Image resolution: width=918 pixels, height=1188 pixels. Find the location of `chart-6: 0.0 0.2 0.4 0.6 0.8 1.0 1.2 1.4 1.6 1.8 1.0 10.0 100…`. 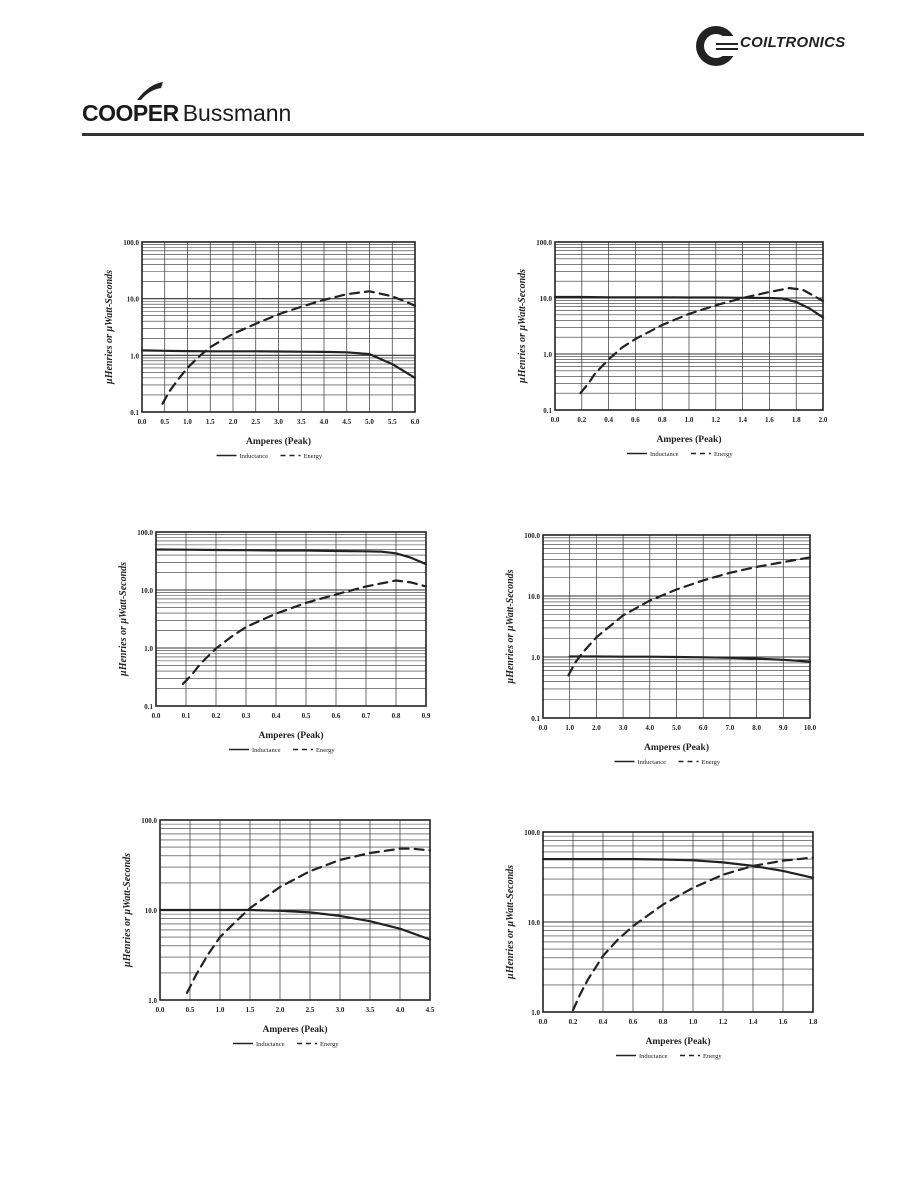

chart-6: 0.0 0.2 0.4 0.6 0.8 1.0 1.2 1.4 1.6 1.8 1.0 10.0 100… is located at coordinates (661, 944).